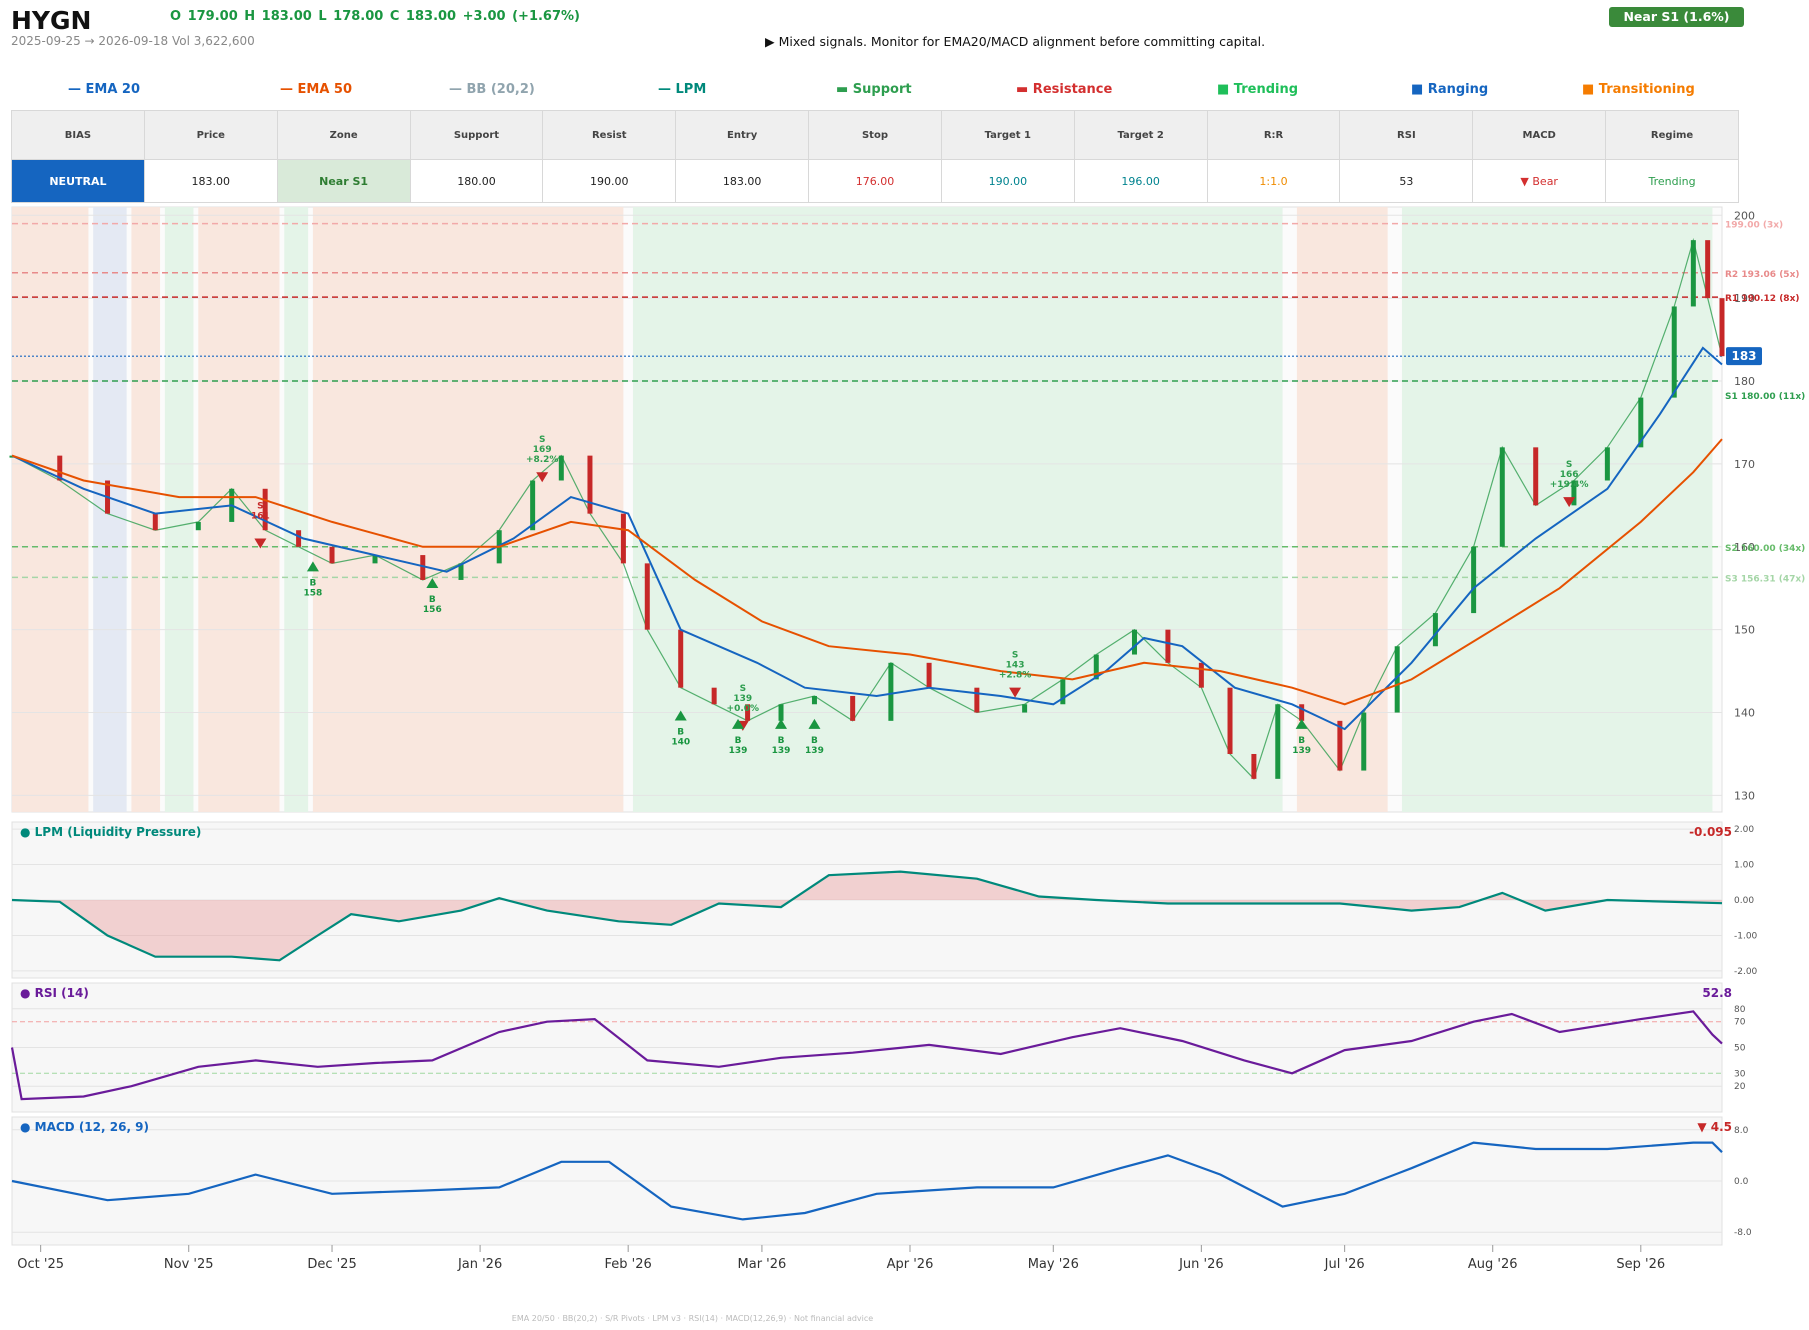  What do you see at coordinates (1539, 135) in the screenshot?
I see `header-macd: MACD` at bounding box center [1539, 135].